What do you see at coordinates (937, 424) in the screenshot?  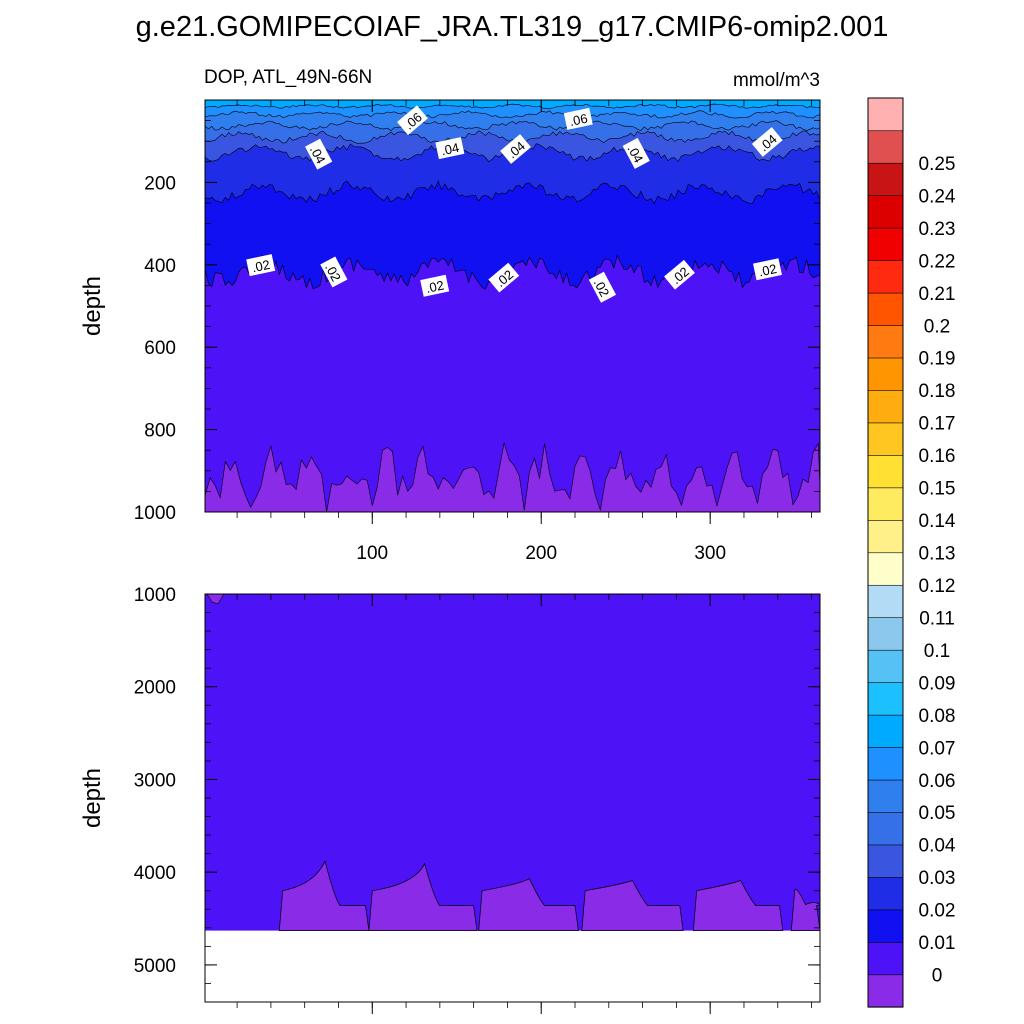 I see `colorbar-label: 0.17` at bounding box center [937, 424].